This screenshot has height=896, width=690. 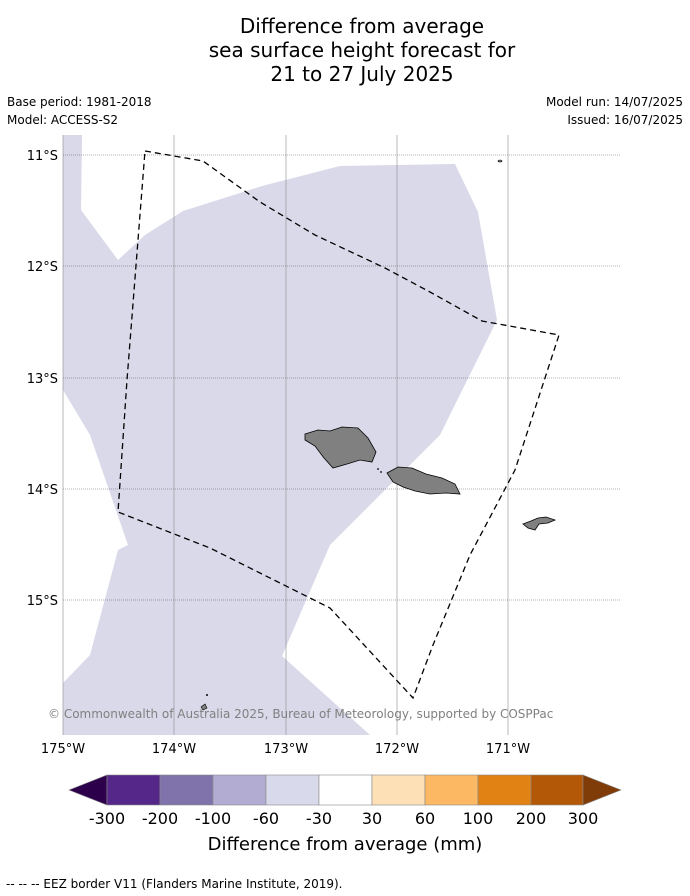 What do you see at coordinates (423, 480) in the screenshot?
I see `upolu-island` at bounding box center [423, 480].